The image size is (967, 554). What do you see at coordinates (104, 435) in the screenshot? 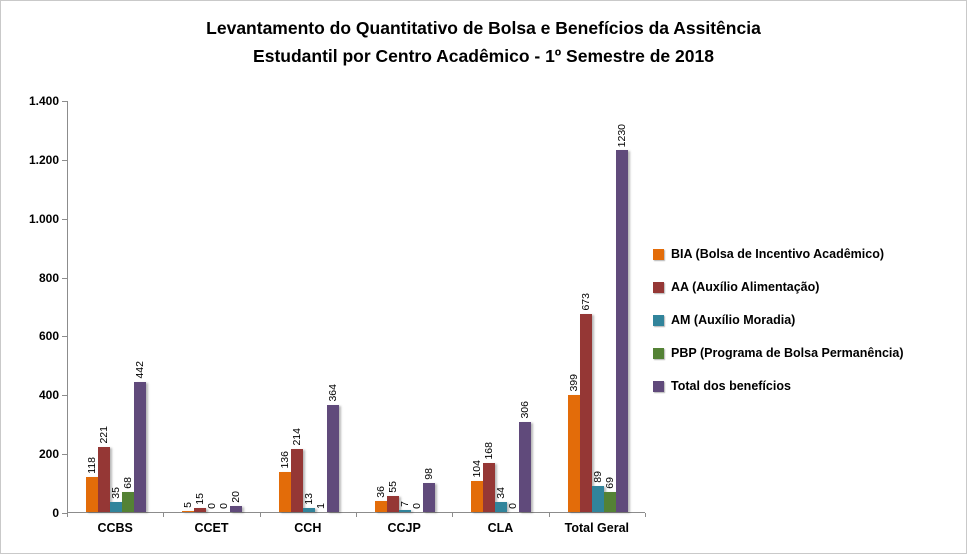
I see `bar-data-label: 221` at bounding box center [104, 435].